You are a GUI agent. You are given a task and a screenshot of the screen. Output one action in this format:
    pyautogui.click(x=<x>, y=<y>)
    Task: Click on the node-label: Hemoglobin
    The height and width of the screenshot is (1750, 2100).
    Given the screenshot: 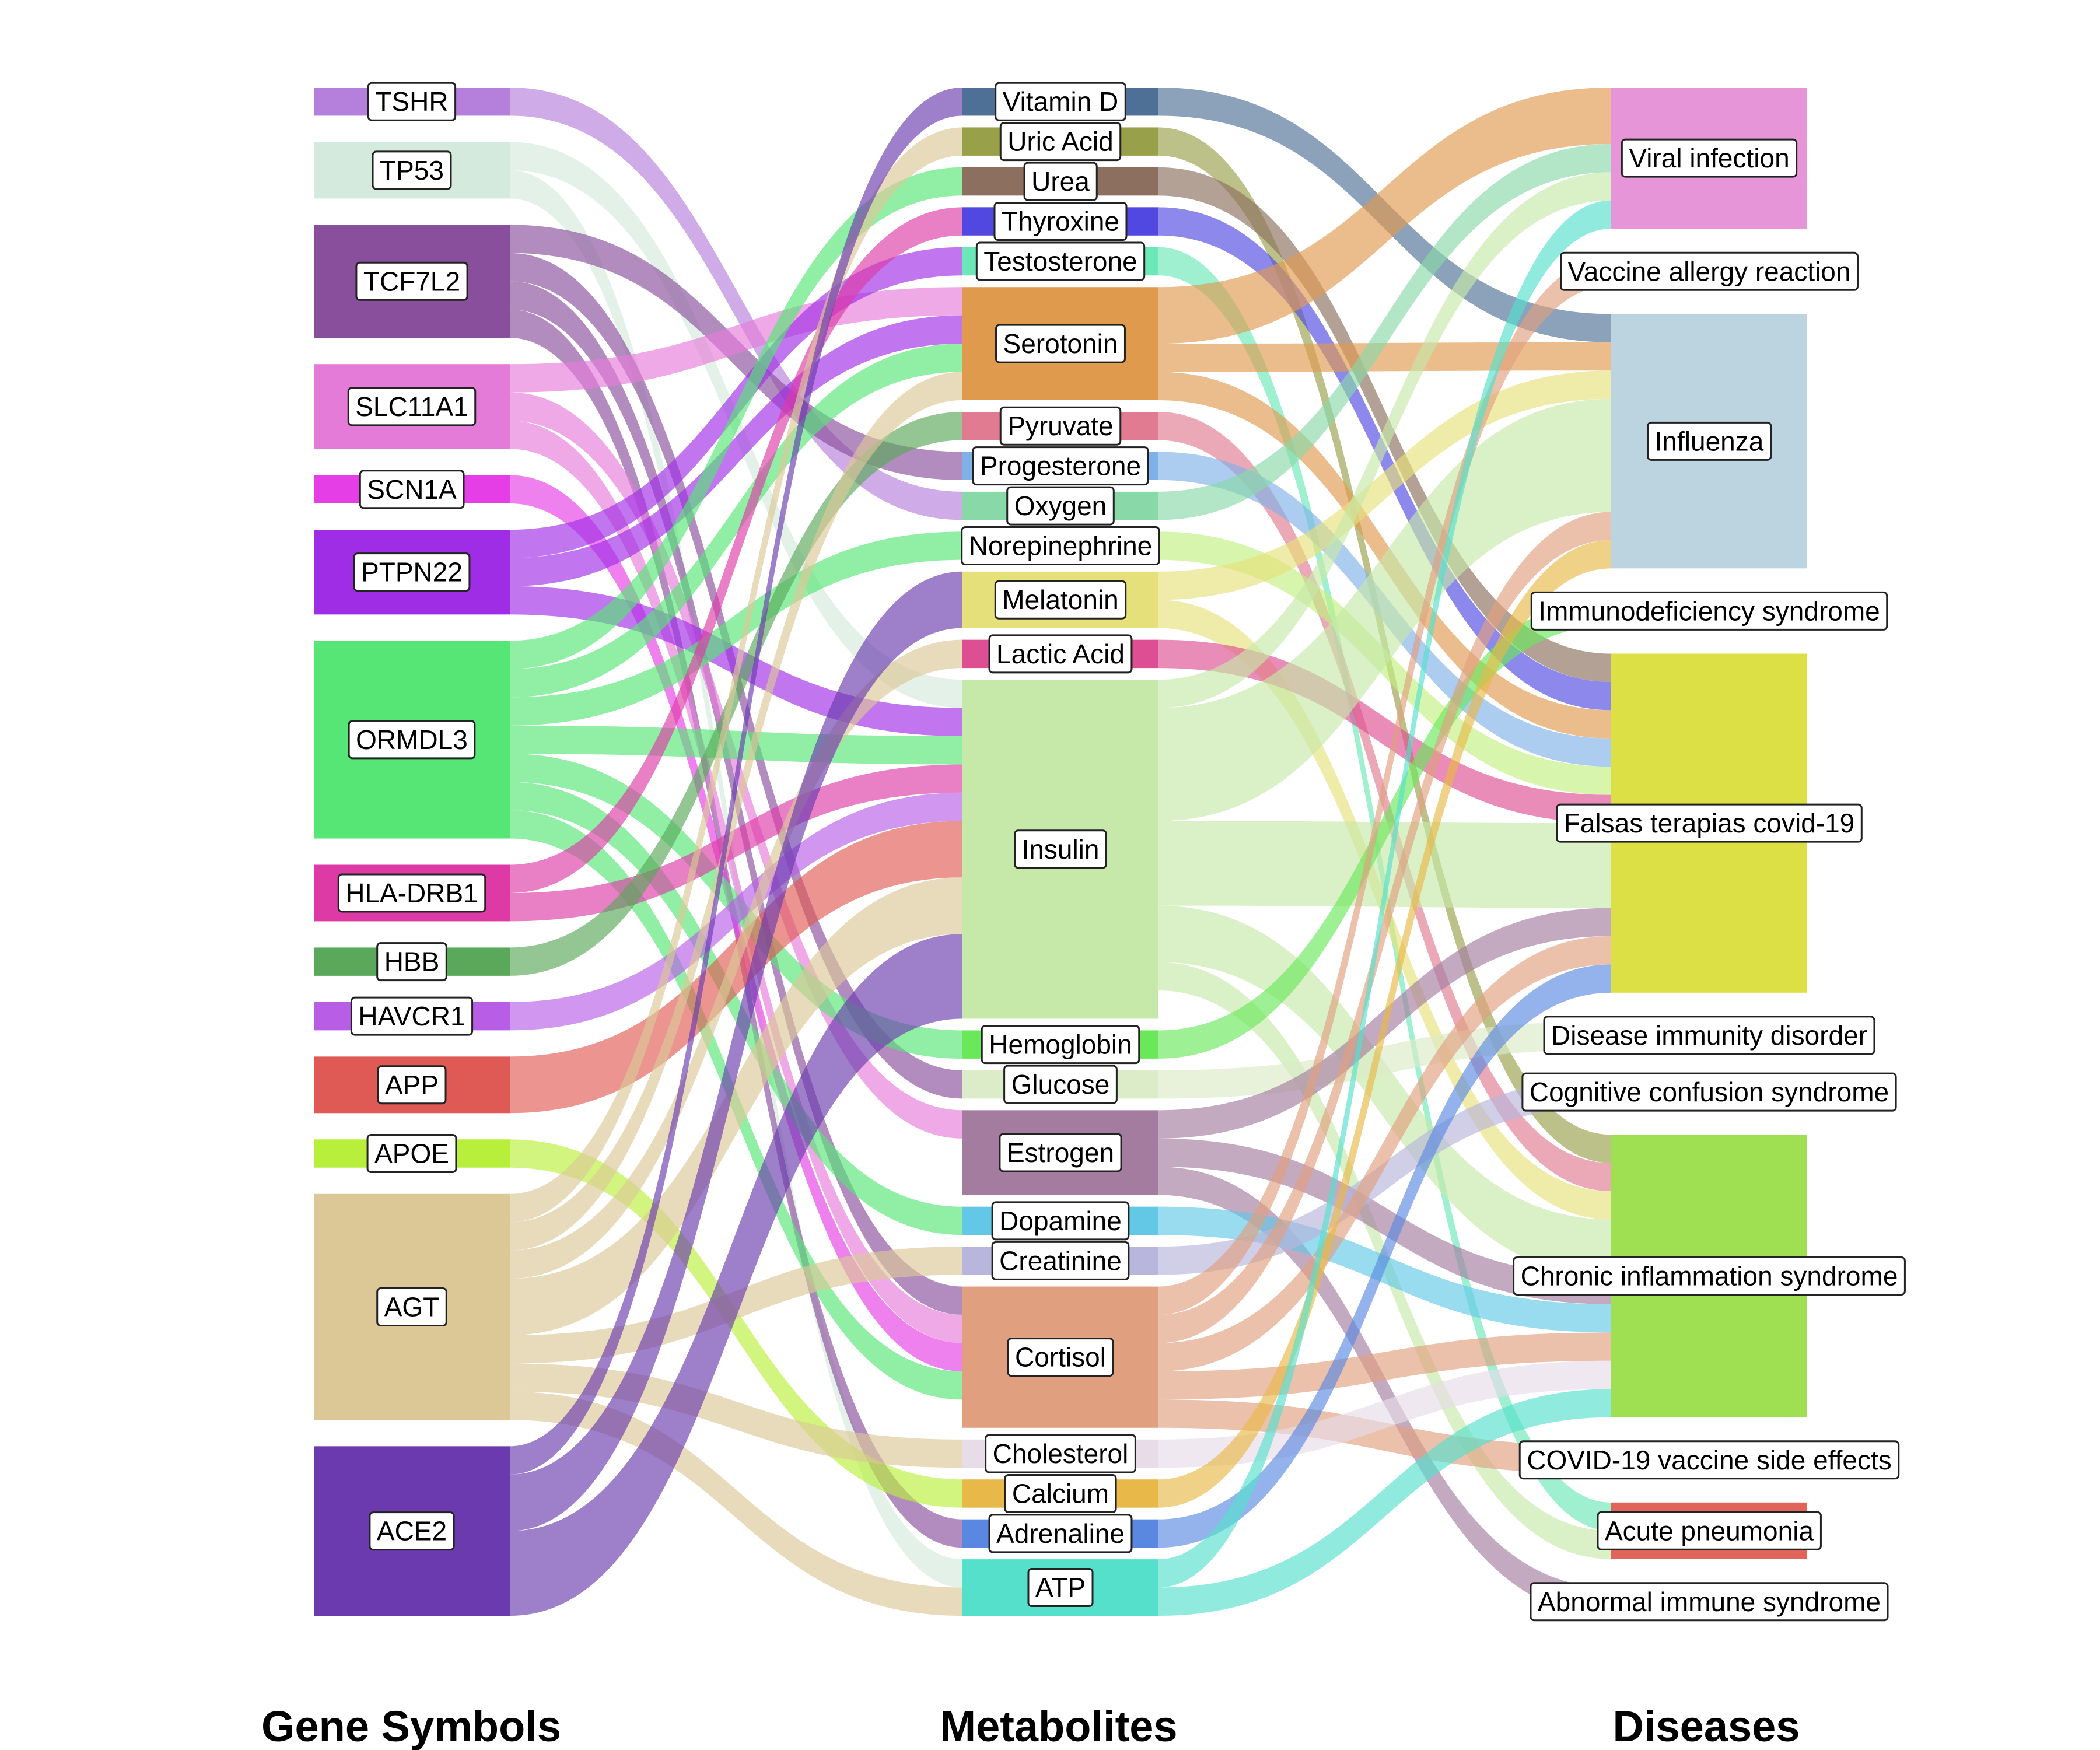 What is the action you would take?
    pyautogui.click(x=1060, y=1045)
    